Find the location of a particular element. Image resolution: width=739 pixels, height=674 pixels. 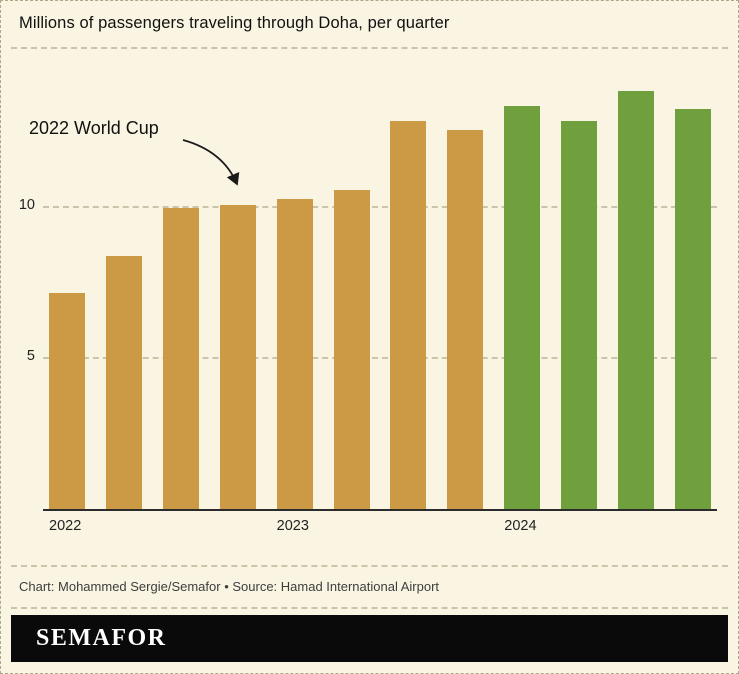

gridline-10: 10 is located at coordinates (368, 205).